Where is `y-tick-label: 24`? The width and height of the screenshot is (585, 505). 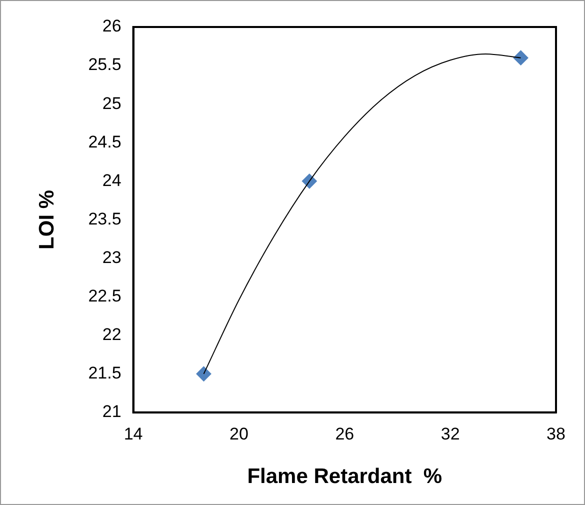
y-tick-label: 24 is located at coordinates (112, 180).